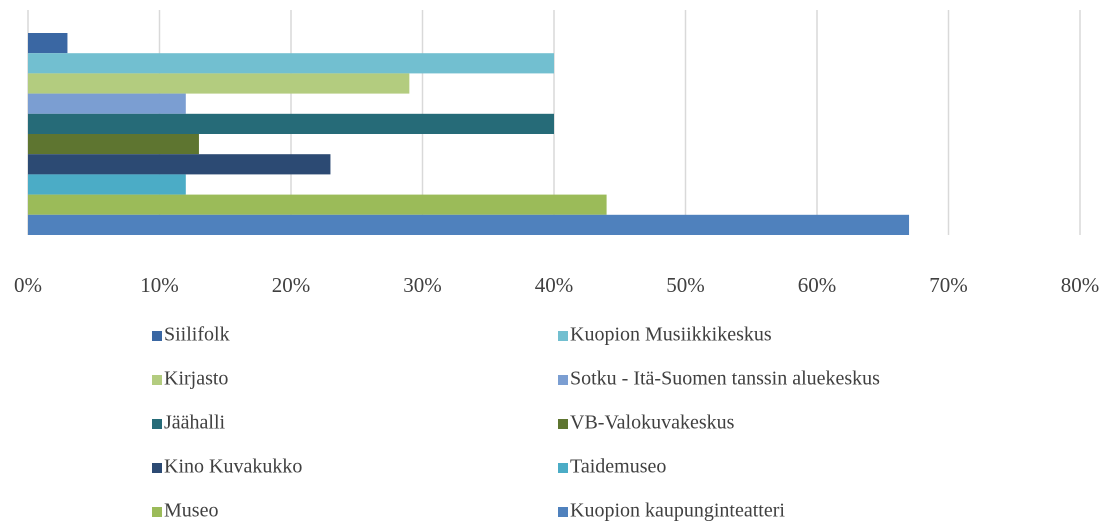 This screenshot has height=525, width=1109. Describe the element at coordinates (233, 467) in the screenshot. I see `legend-label: Kino Kuvakukko` at that location.